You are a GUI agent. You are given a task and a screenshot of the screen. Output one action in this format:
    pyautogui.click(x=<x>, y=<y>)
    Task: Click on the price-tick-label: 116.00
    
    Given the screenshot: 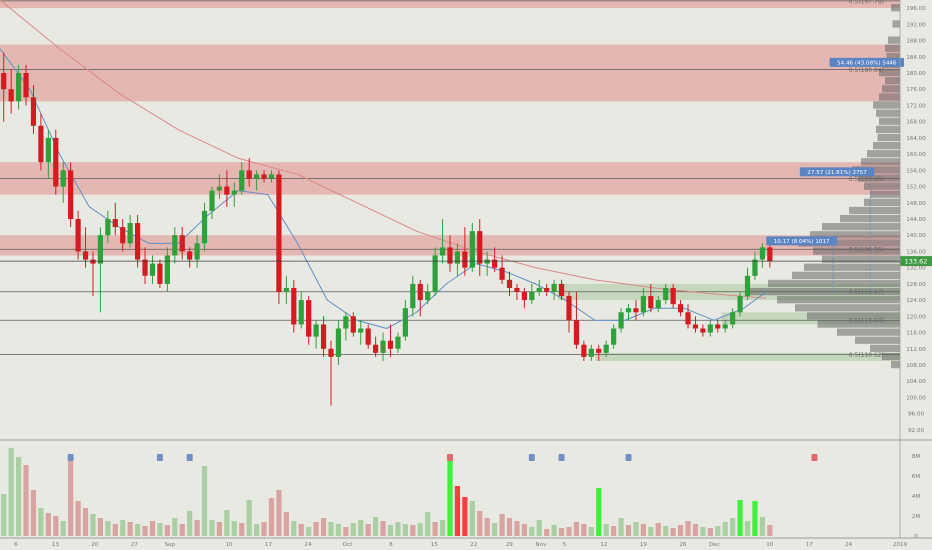 What is the action you would take?
    pyautogui.click(x=916, y=334)
    